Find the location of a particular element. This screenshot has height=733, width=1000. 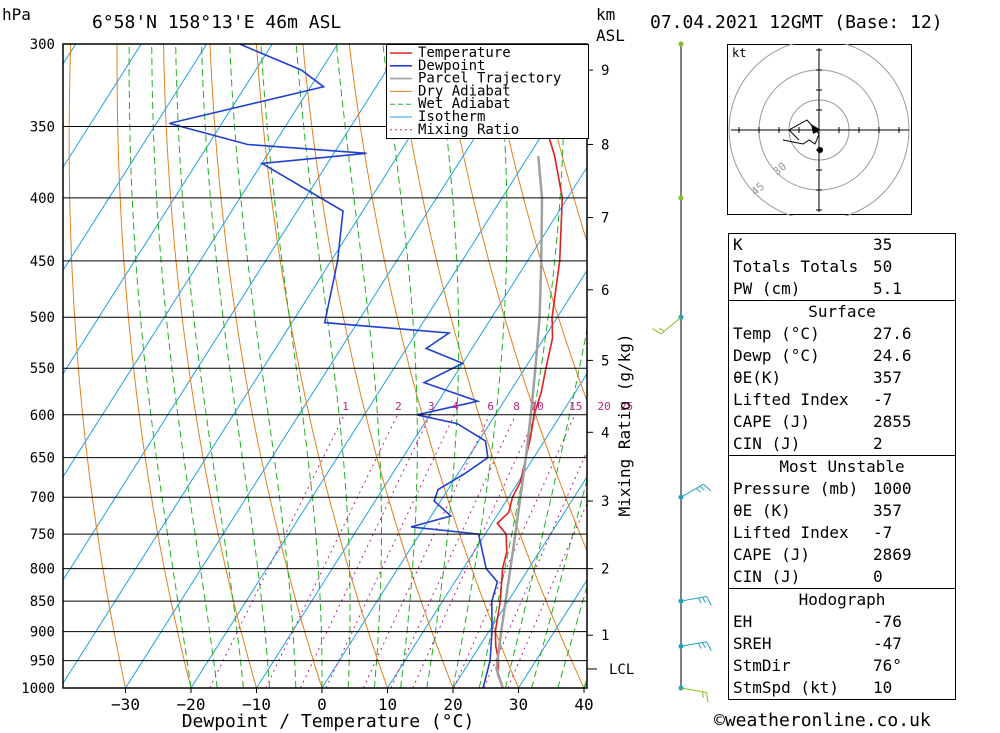

hodograph-index-row: StmSpd (kt) 10 is located at coordinates (842, 688).